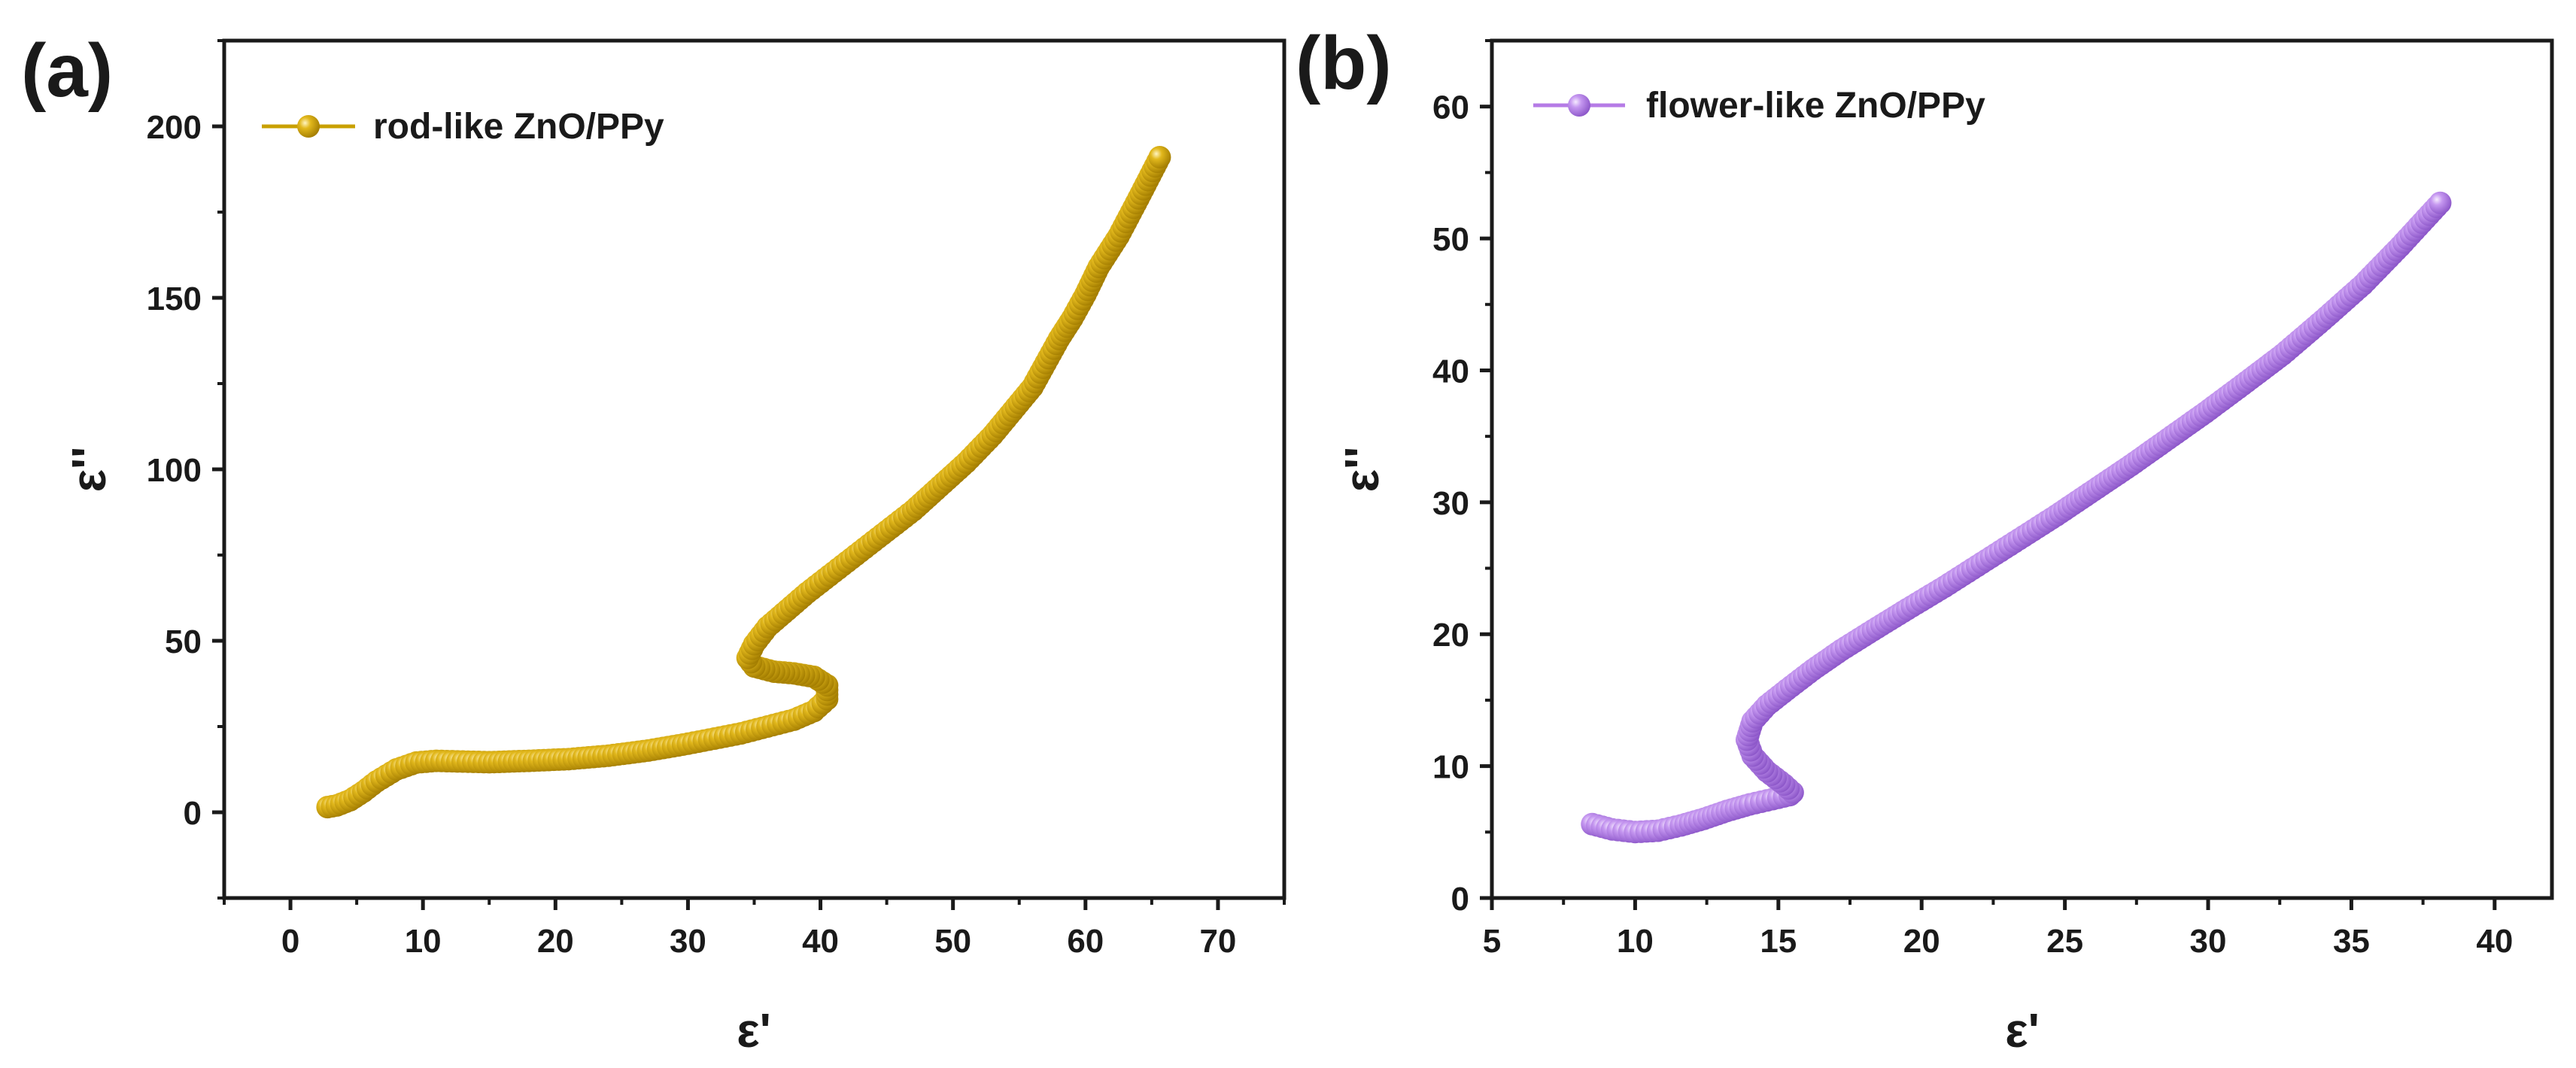  I want to click on x-tick-label: 35, so click(2351, 941).